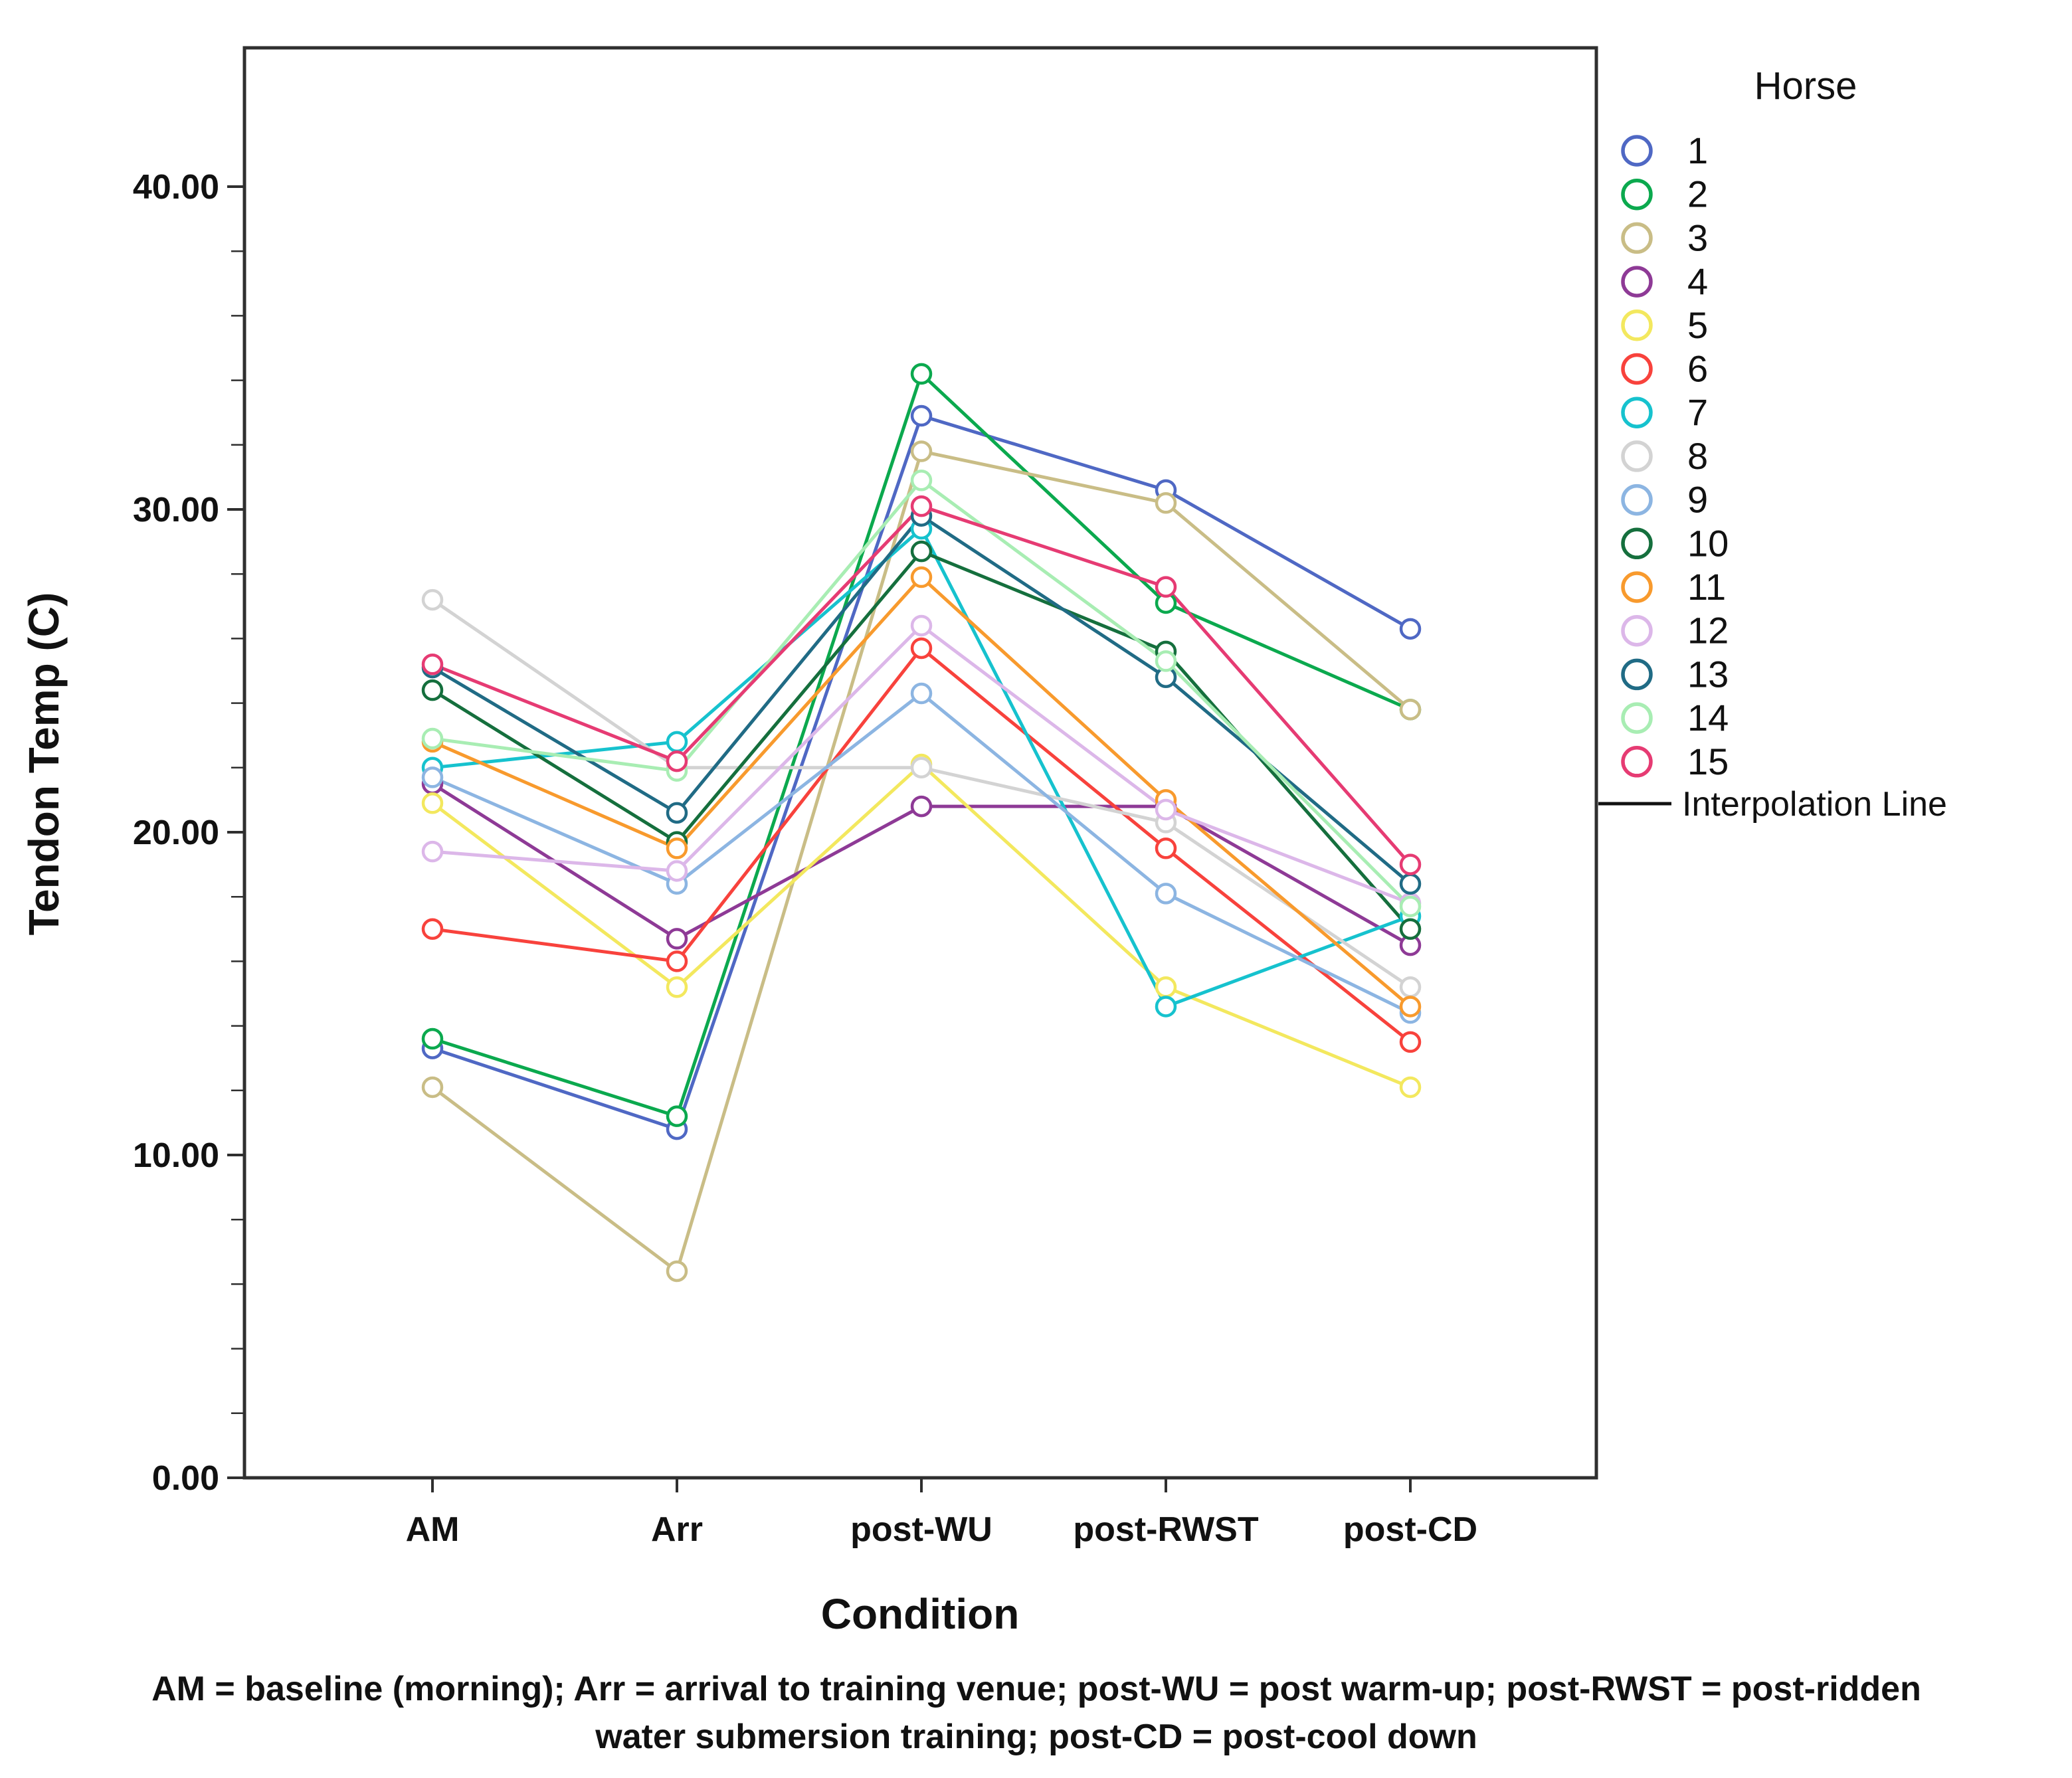  I want to click on legend-label-horse-10: 10, so click(1708, 543).